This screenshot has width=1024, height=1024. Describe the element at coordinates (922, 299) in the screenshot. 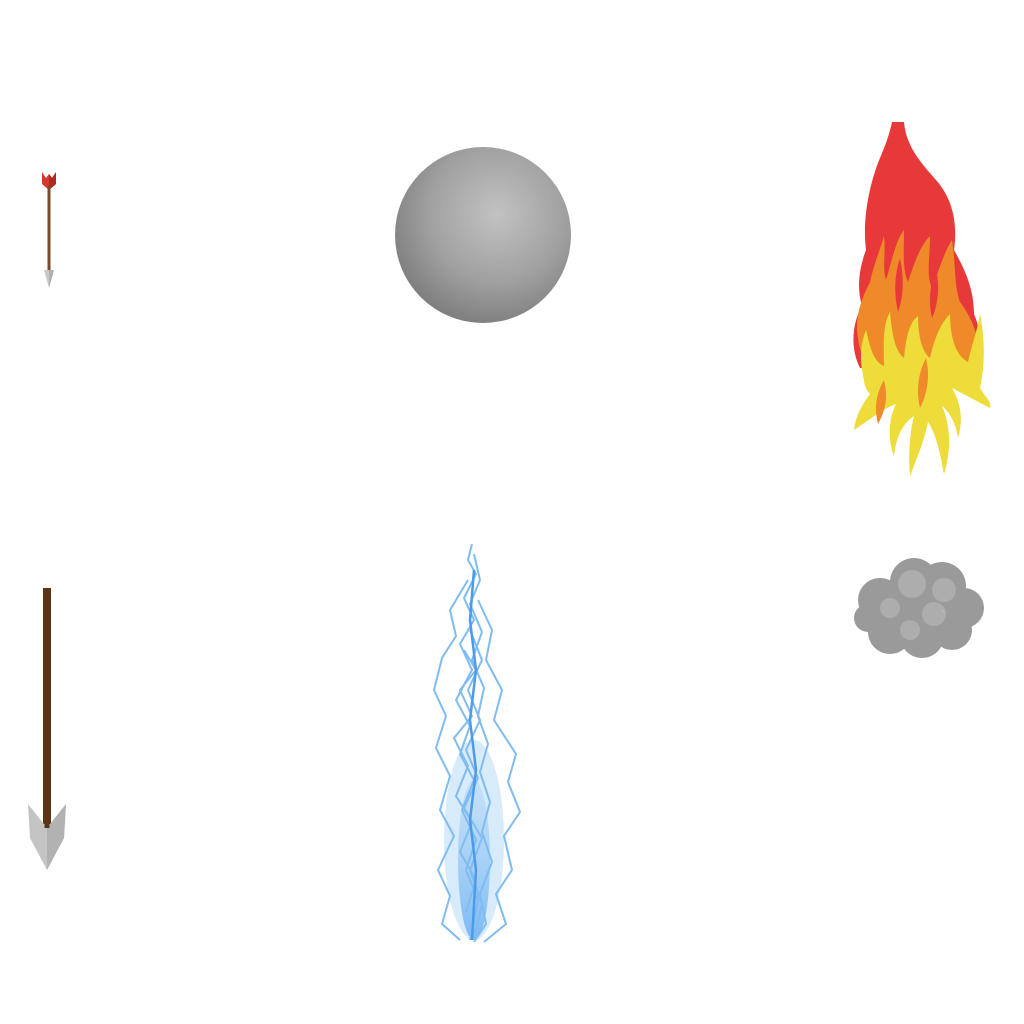

I see `fire-icon` at that location.